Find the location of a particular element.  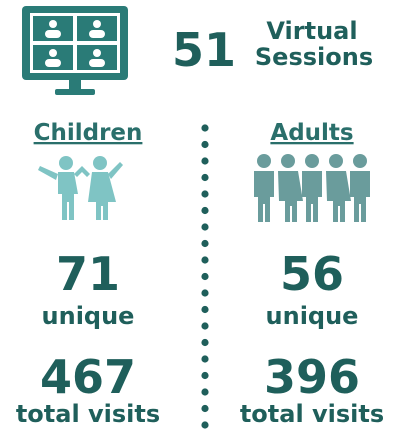

session-label: Sessions is located at coordinates (314, 57).